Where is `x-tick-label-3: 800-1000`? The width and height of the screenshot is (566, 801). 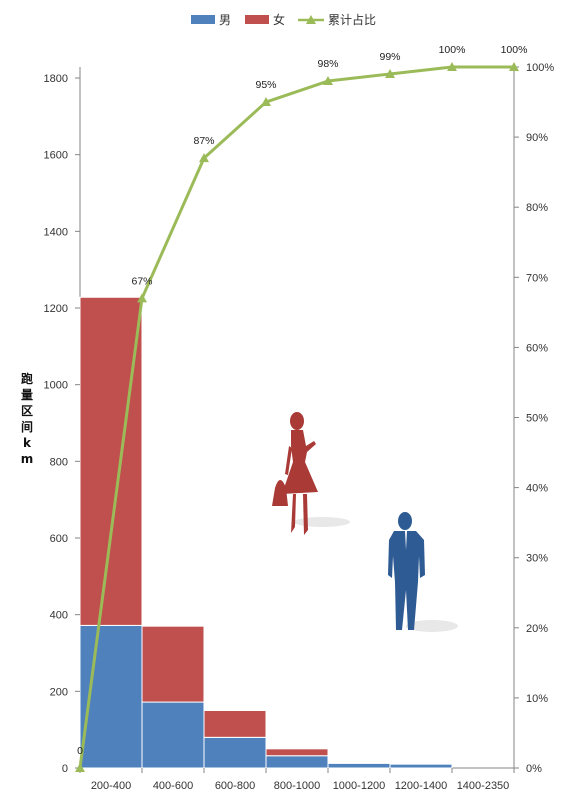 x-tick-label-3: 800-1000 is located at coordinates (297, 786).